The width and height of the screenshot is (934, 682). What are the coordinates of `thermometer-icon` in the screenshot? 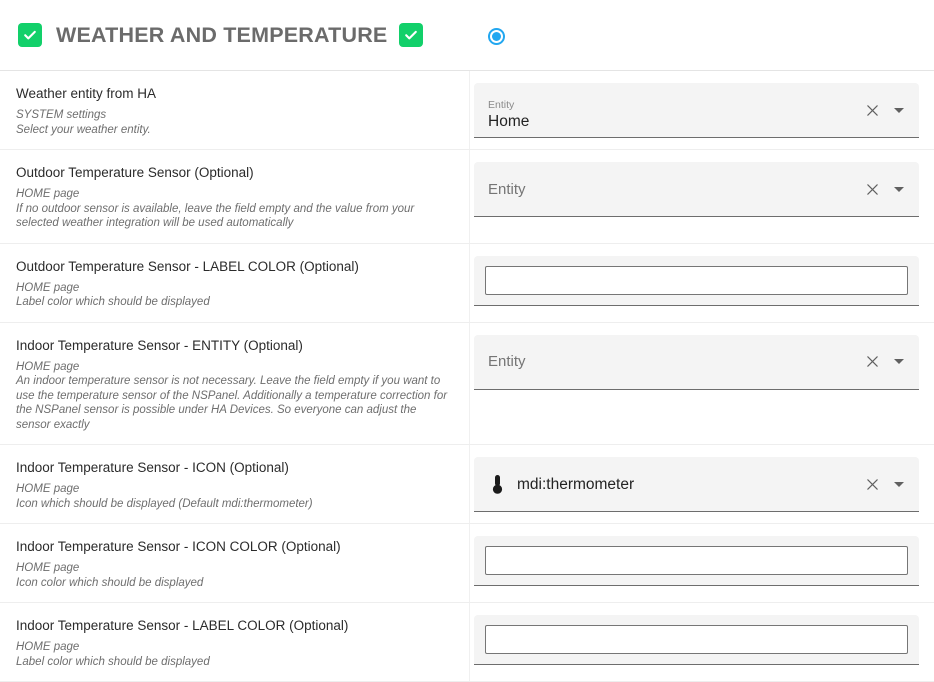 It's located at (497, 484).